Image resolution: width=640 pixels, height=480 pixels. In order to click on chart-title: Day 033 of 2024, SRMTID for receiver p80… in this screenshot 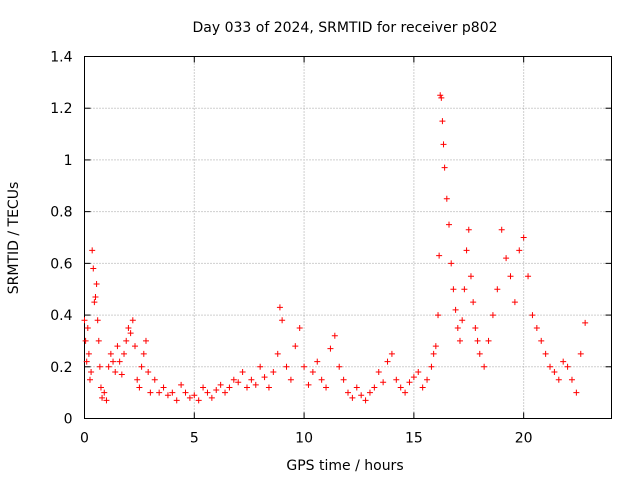, I will do `click(344, 28)`.